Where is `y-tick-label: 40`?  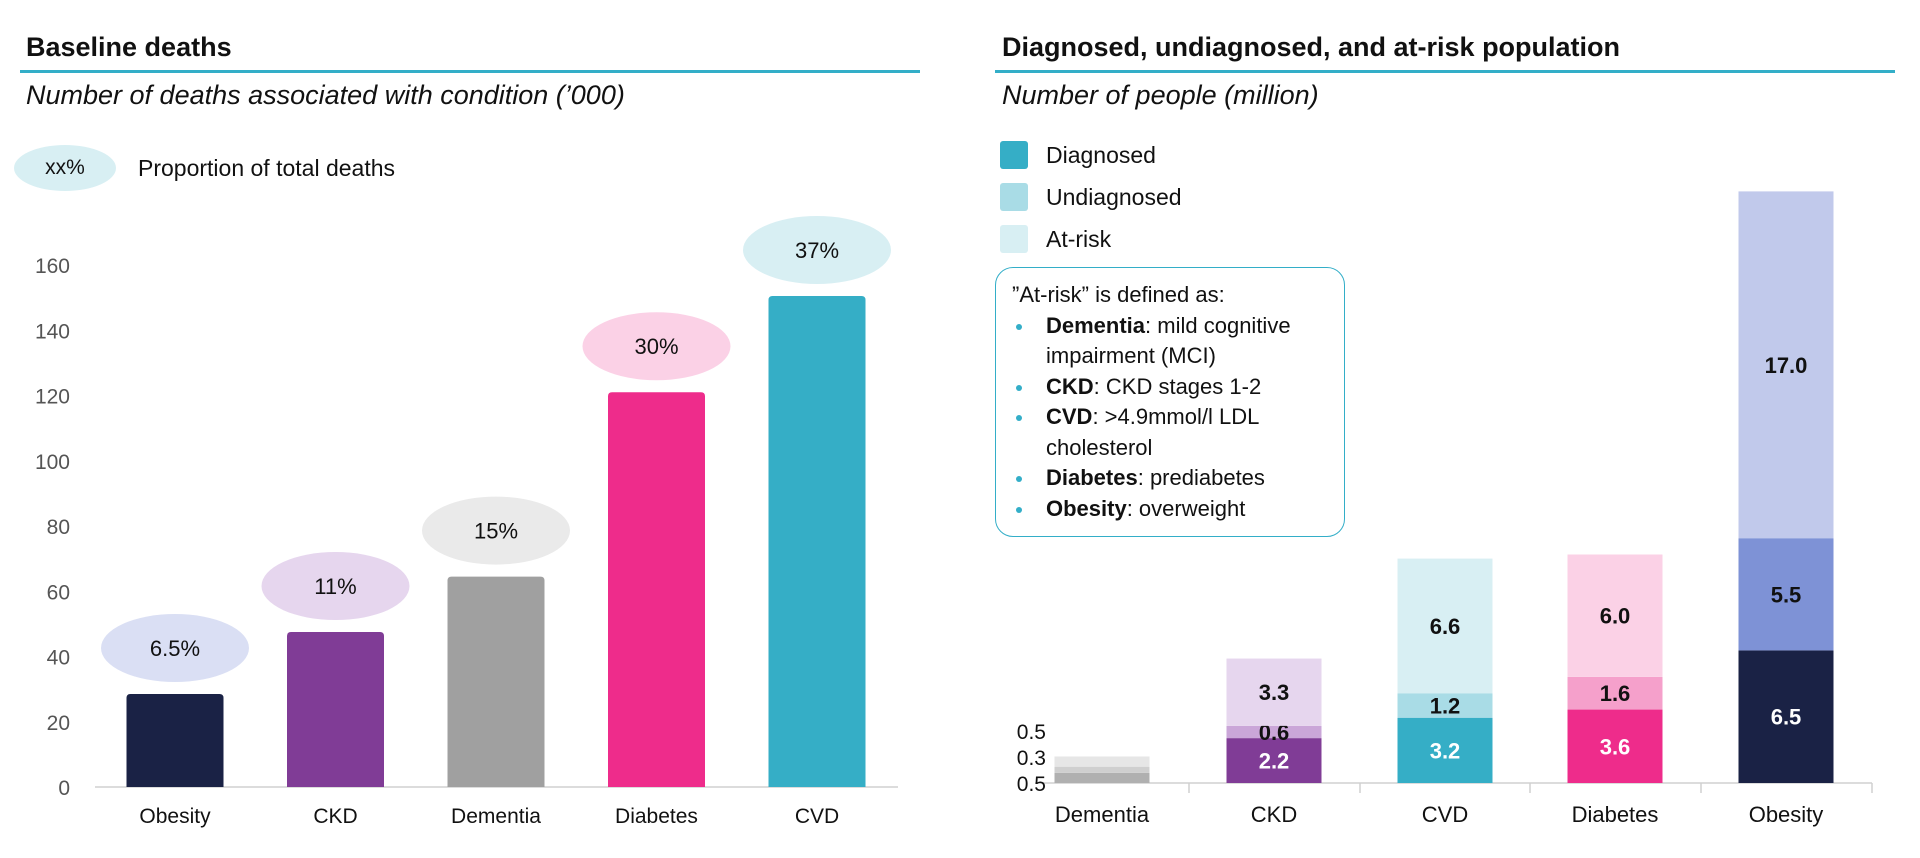
y-tick-label: 40 is located at coordinates (58, 658).